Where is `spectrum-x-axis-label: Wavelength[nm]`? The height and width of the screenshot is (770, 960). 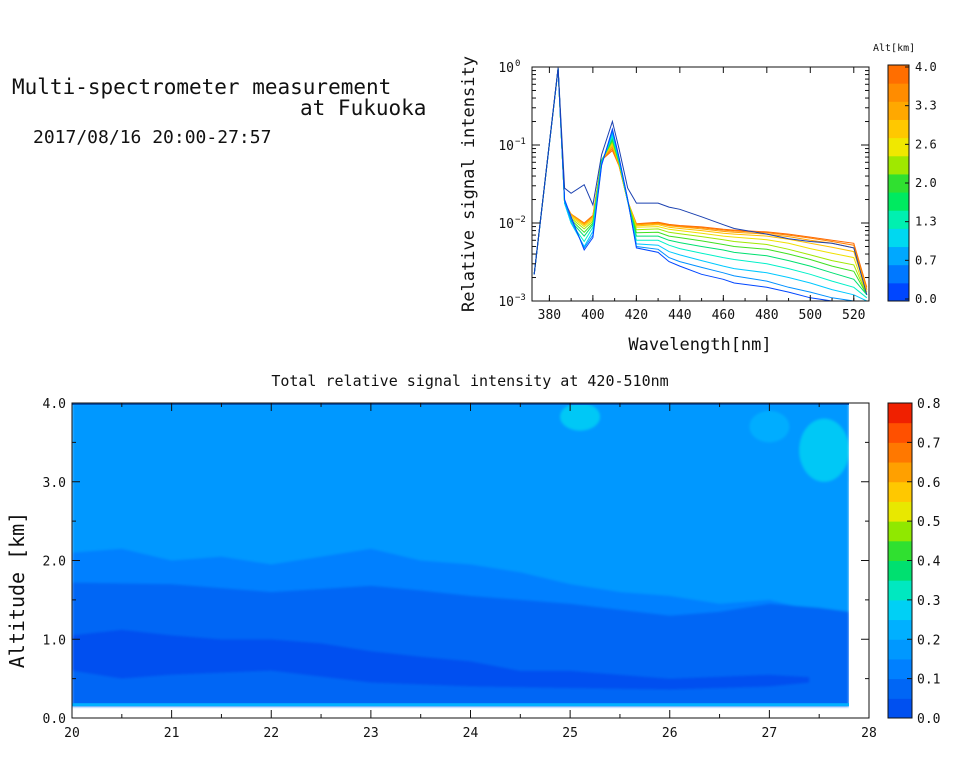
spectrum-x-axis-label: Wavelength[nm] is located at coordinates (699, 345).